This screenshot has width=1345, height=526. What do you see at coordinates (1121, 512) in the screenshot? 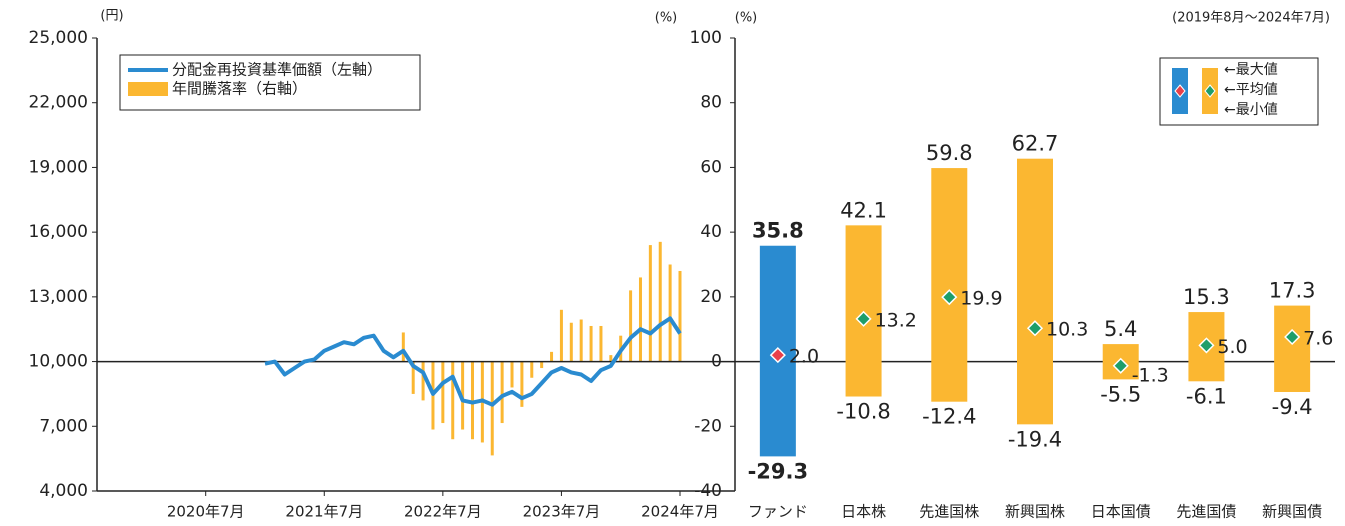
I see `x-tick-label: 日本国債` at bounding box center [1121, 512].